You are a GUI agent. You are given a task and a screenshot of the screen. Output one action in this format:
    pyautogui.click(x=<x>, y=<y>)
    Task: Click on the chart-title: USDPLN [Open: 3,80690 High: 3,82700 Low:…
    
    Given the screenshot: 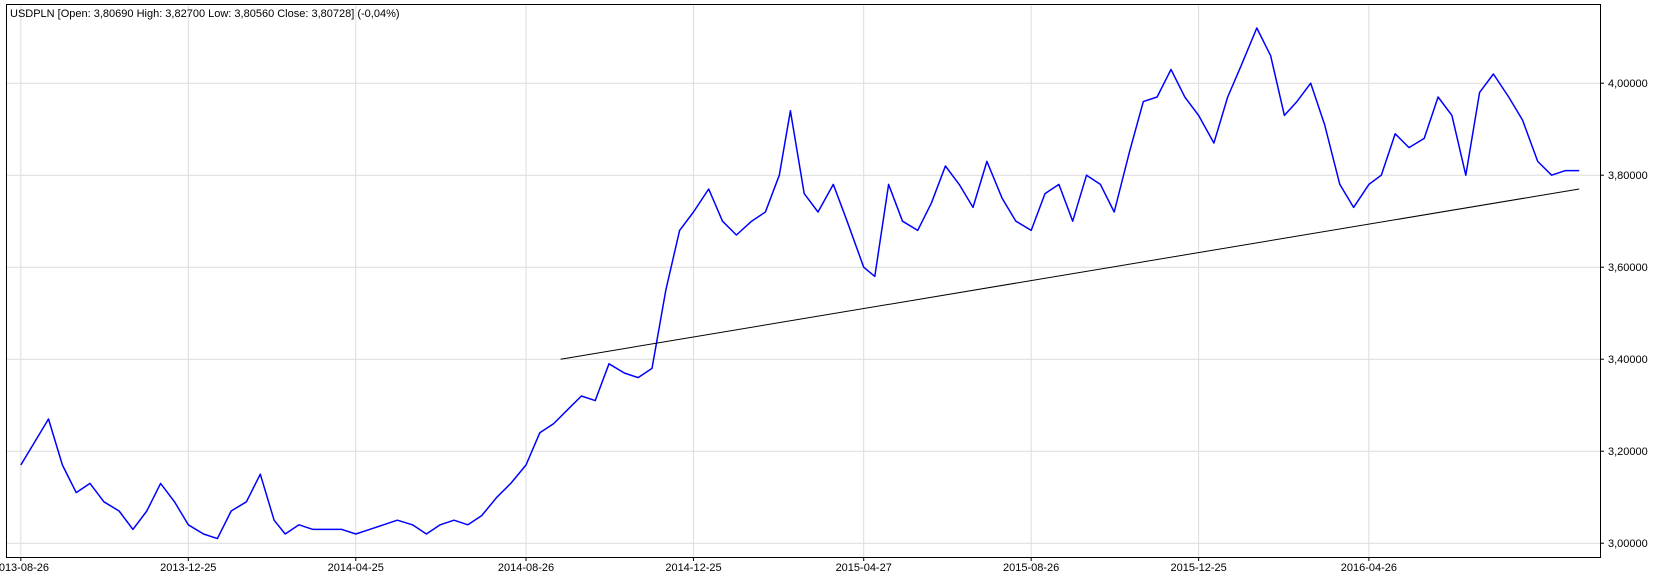 What is the action you would take?
    pyautogui.click(x=205, y=14)
    